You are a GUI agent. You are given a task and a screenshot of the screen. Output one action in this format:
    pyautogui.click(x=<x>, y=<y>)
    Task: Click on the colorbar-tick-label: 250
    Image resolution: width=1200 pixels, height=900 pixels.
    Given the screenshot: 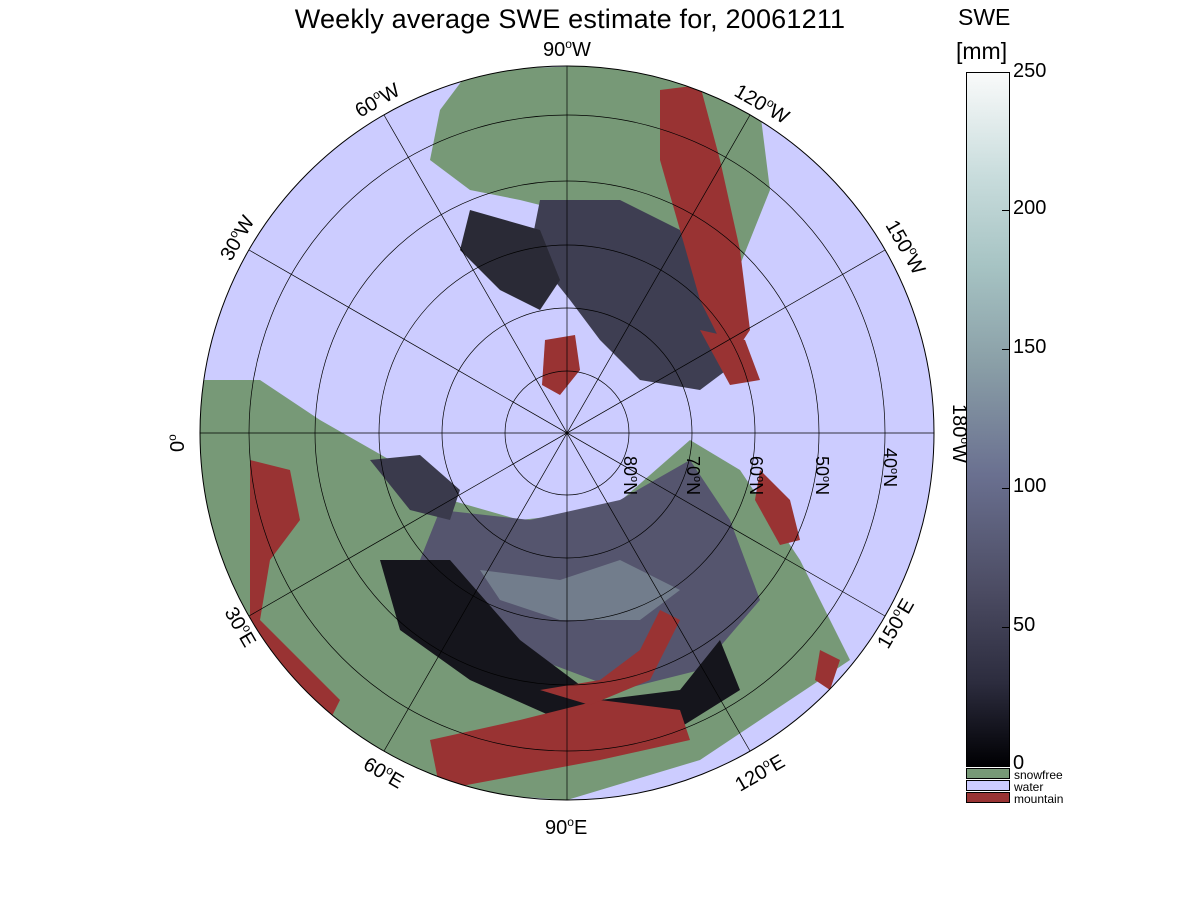 What is the action you would take?
    pyautogui.click(x=1030, y=71)
    